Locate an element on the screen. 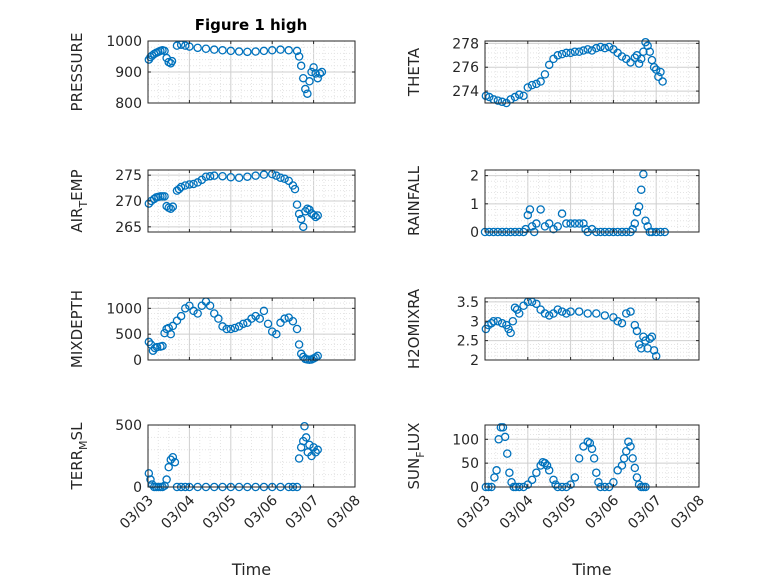 The width and height of the screenshot is (778, 583). y-axis-label: H2OMIXRA is located at coordinates (414, 328).